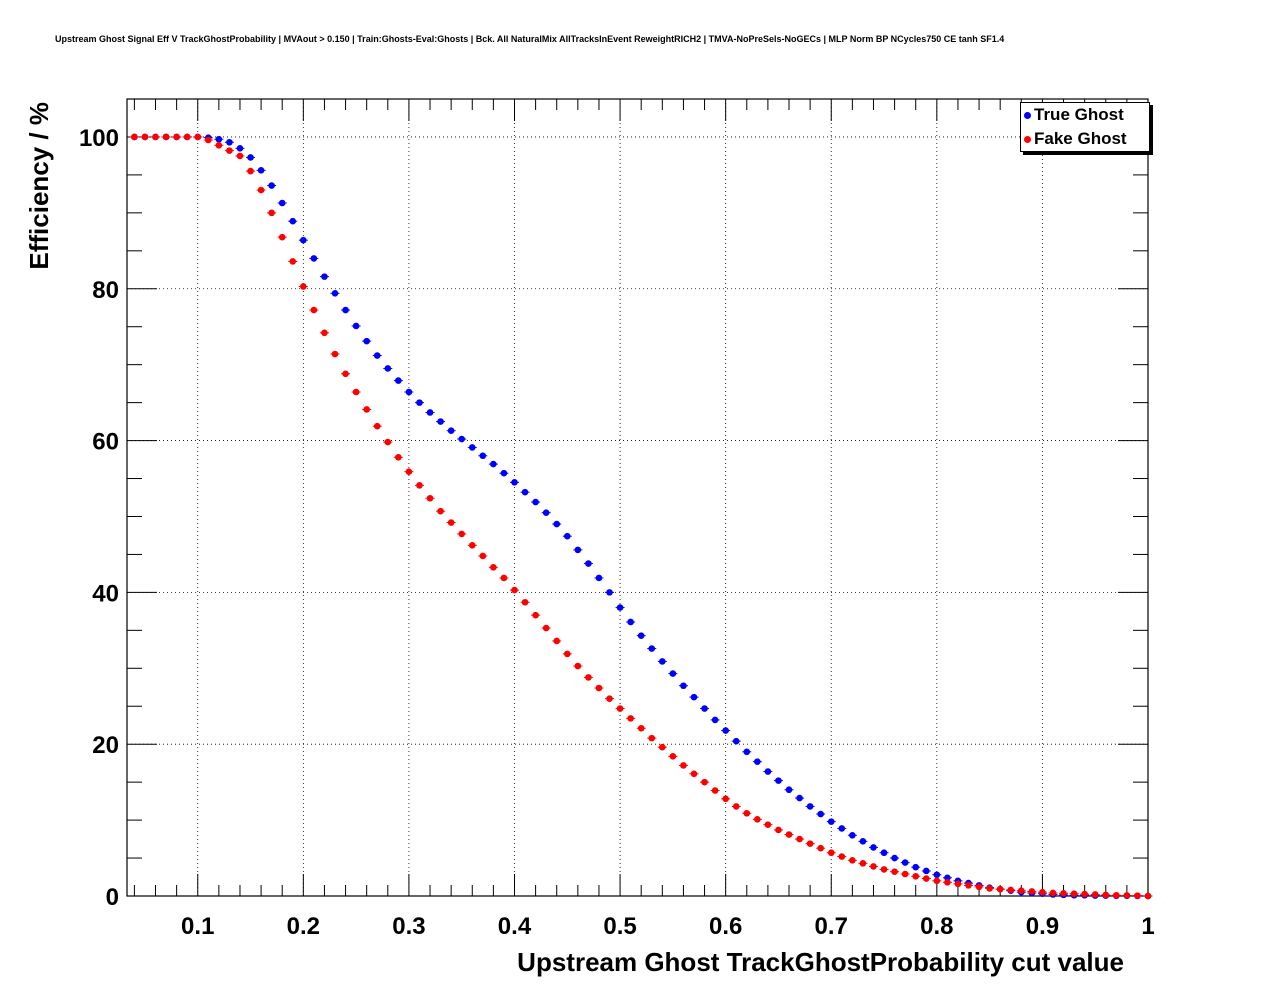  What do you see at coordinates (303, 926) in the screenshot?
I see `x-tick-label: 0.2` at bounding box center [303, 926].